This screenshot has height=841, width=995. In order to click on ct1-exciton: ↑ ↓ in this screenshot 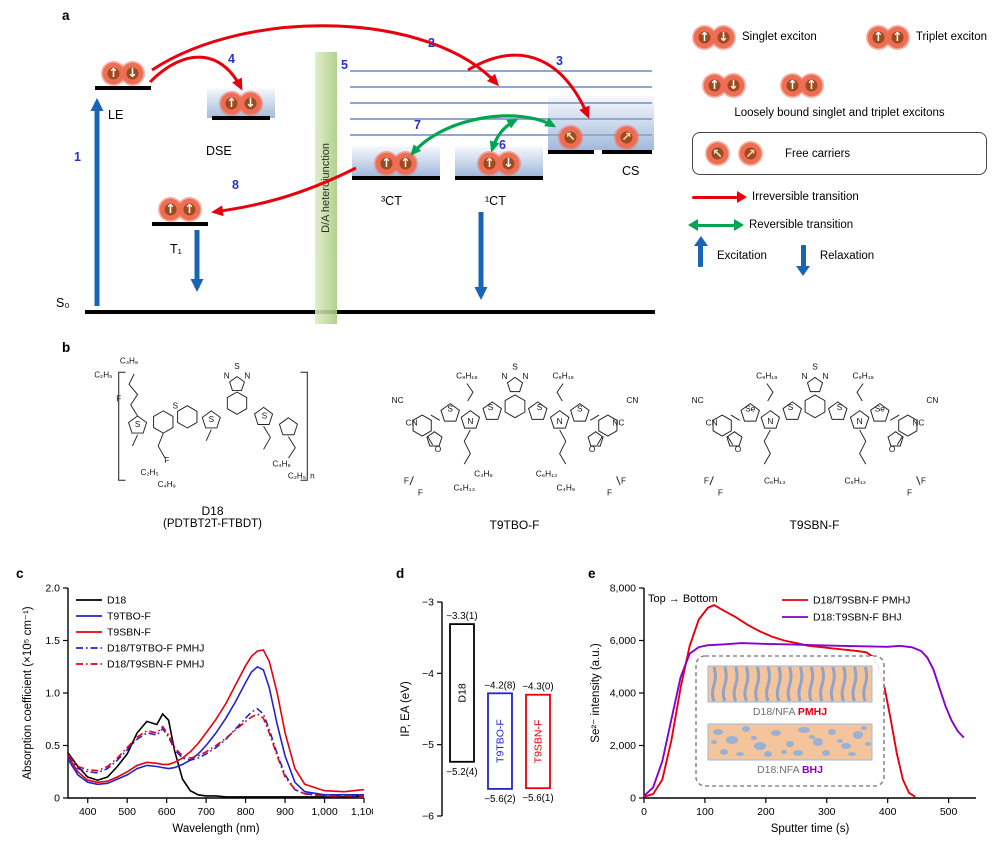, I will do `click(499, 163)`.